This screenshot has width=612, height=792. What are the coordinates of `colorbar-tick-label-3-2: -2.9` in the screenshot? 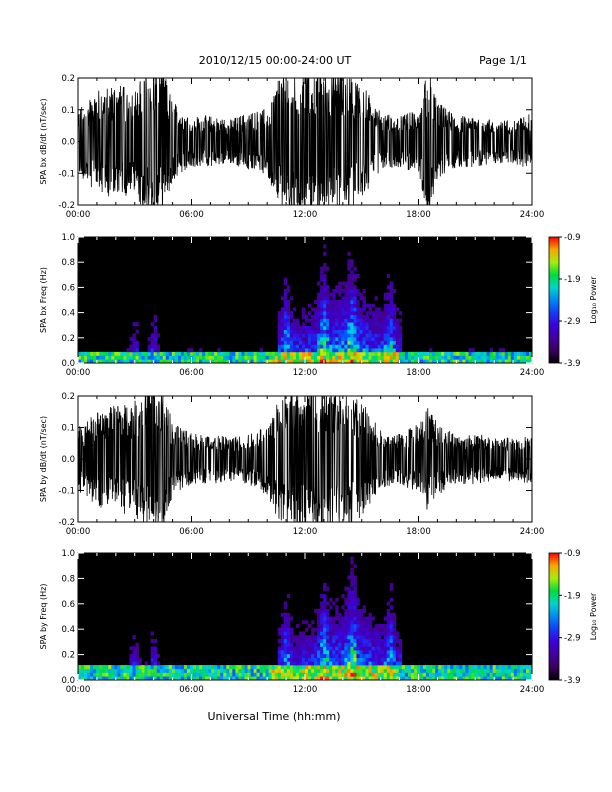 It's located at (572, 639).